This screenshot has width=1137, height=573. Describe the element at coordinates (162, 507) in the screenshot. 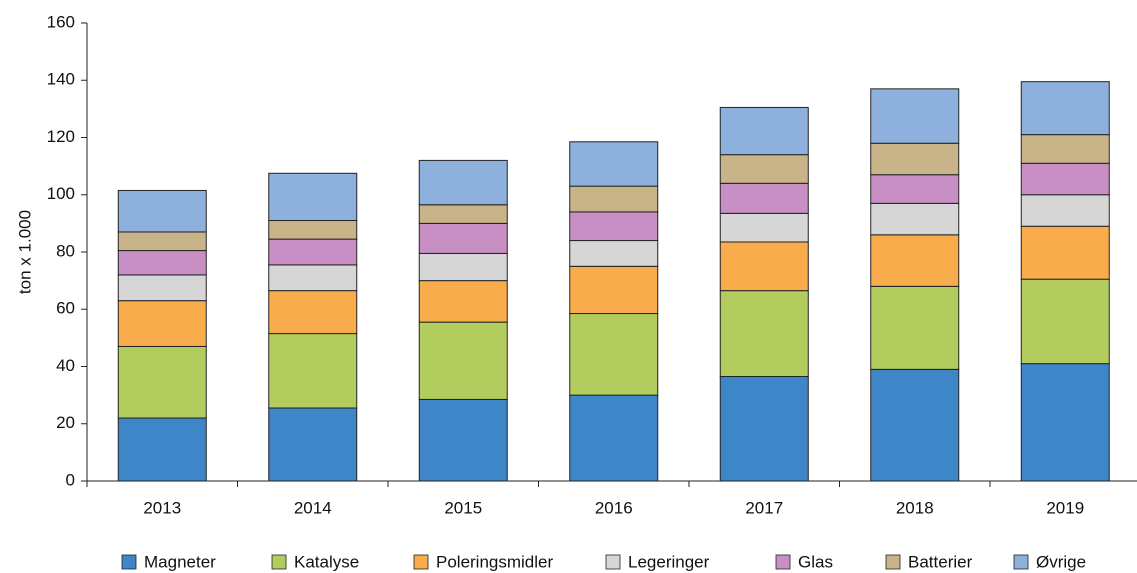

I see `x-tick-label: 2013` at that location.